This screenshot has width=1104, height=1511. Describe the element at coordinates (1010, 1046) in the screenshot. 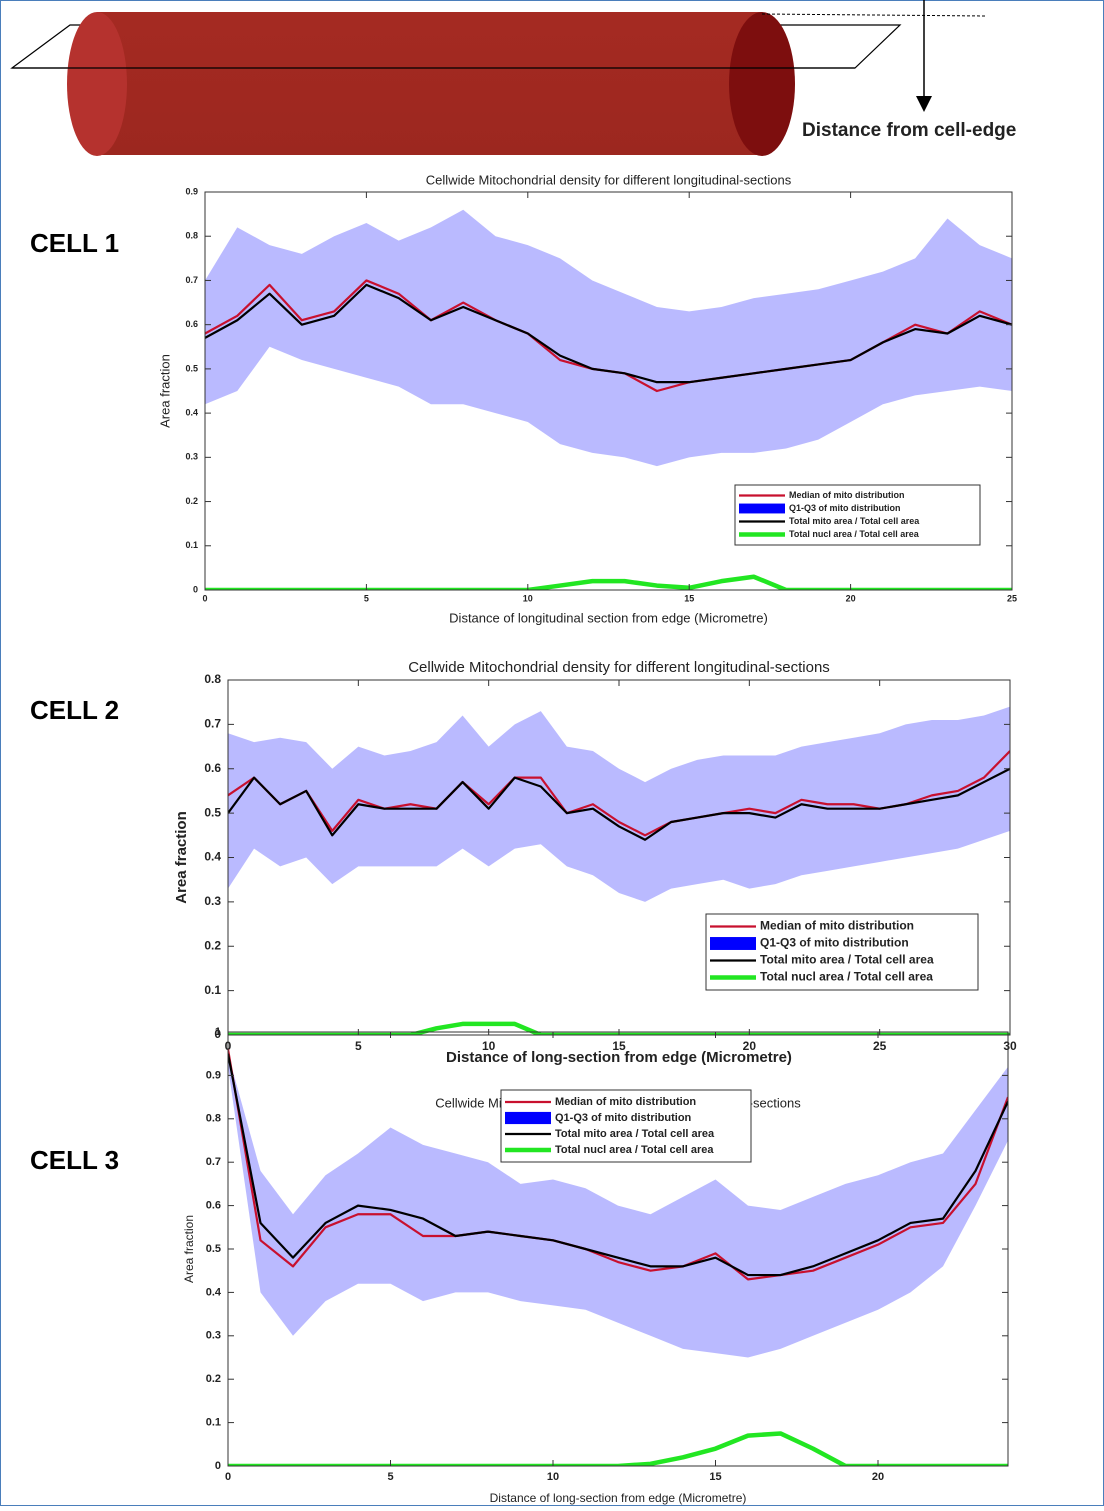

I see `x-tick-label: 30` at that location.